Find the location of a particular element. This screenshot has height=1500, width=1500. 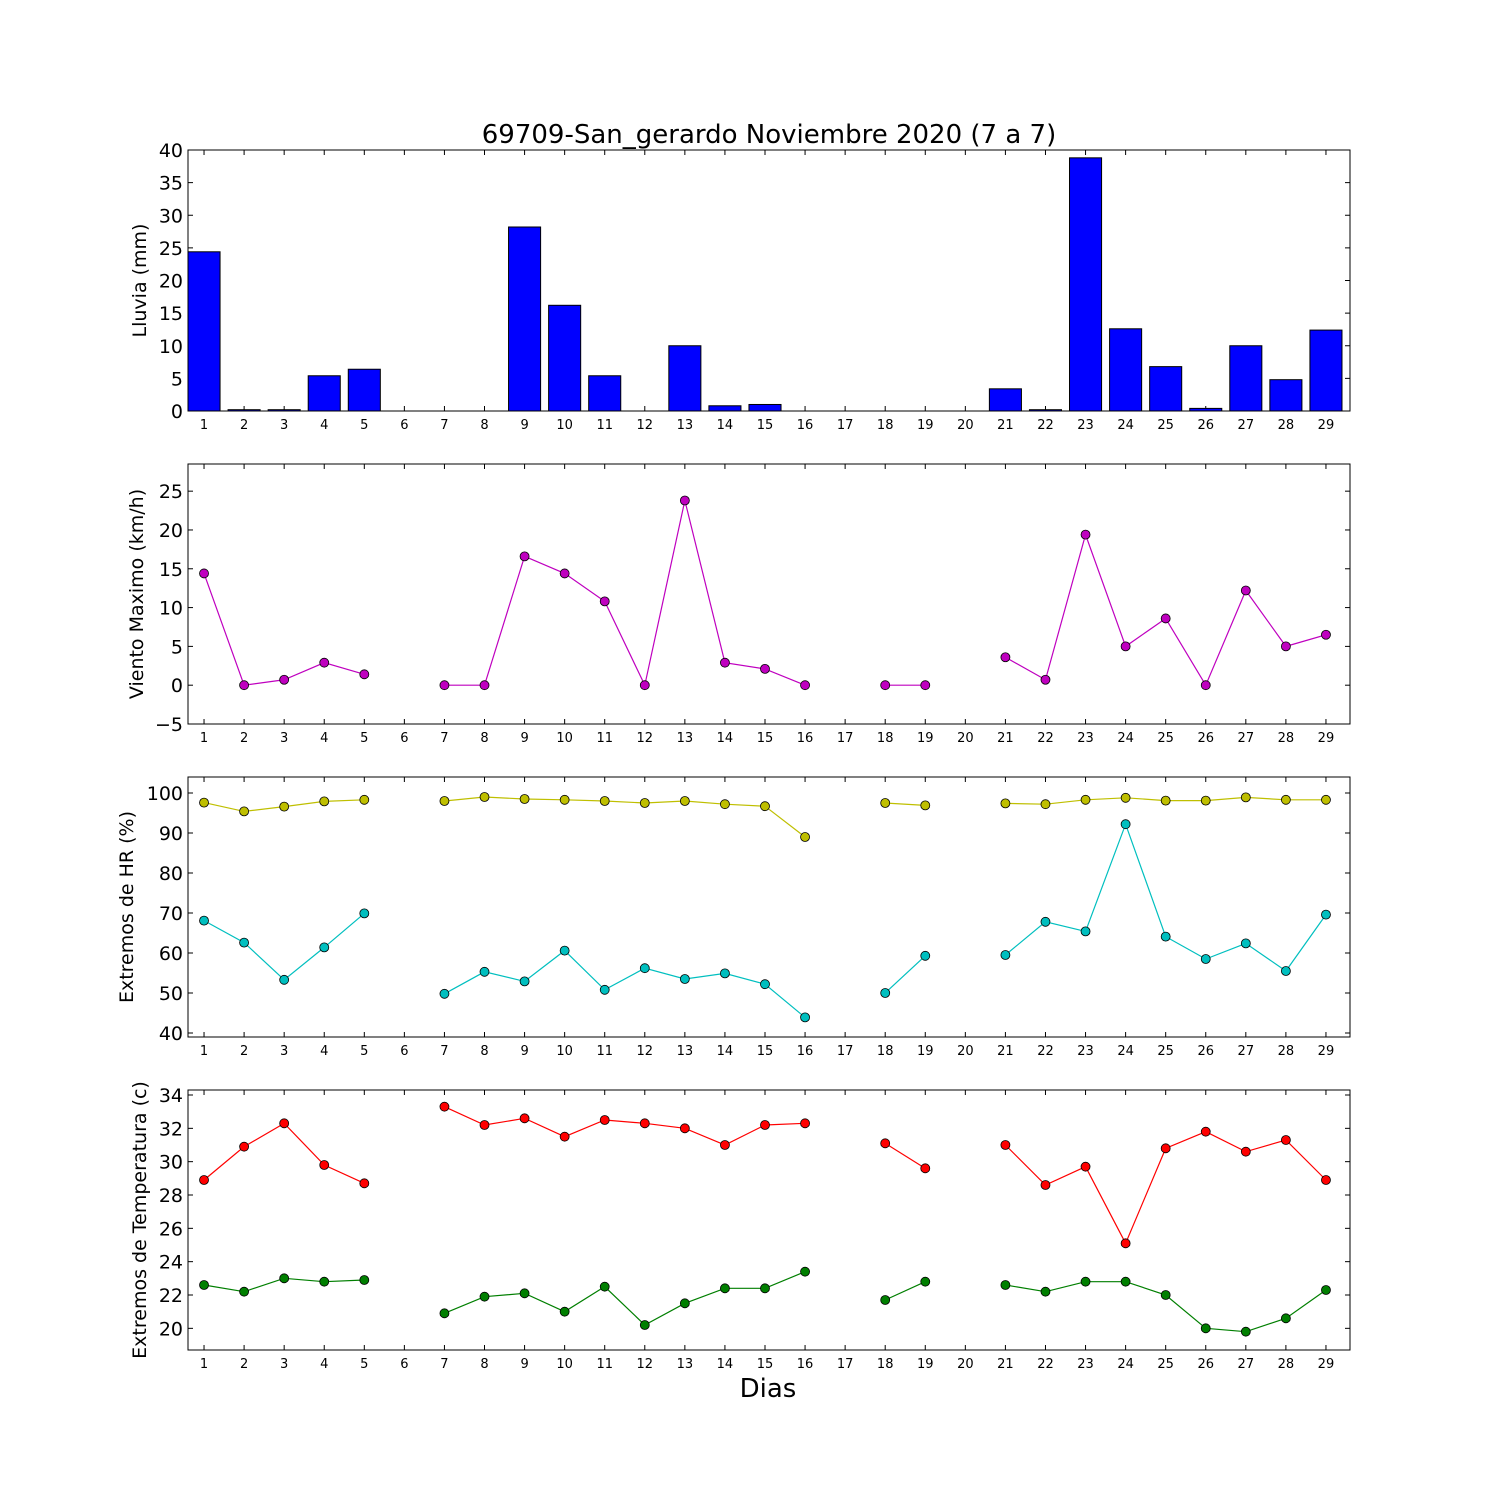

x-axis-label: Dias is located at coordinates (768, 1389).